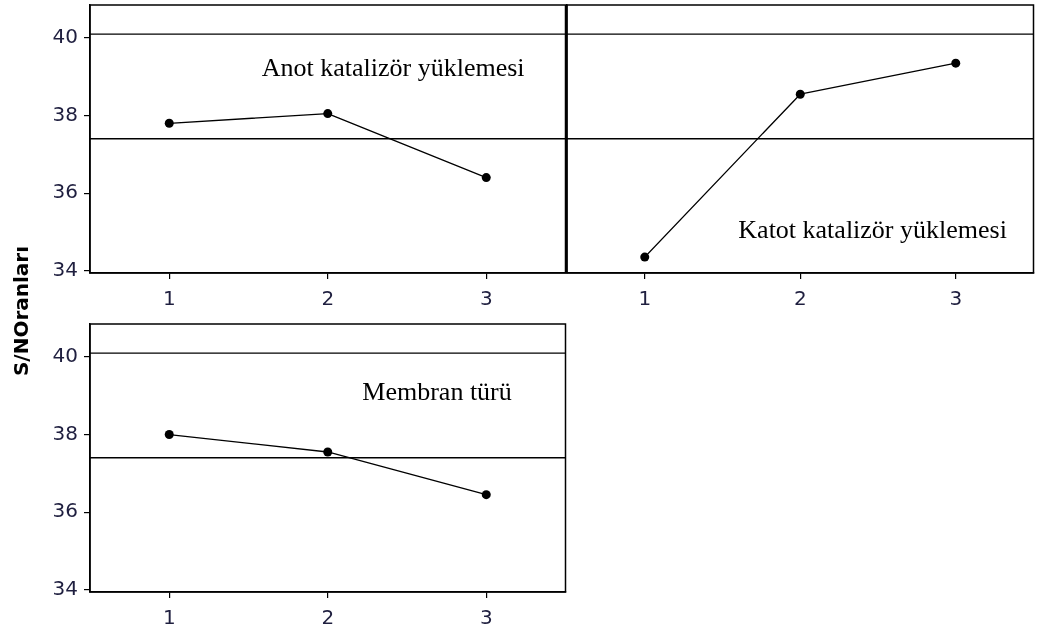 The height and width of the screenshot is (637, 1038). What do you see at coordinates (437, 391) in the screenshot?
I see `text: Membran türü` at bounding box center [437, 391].